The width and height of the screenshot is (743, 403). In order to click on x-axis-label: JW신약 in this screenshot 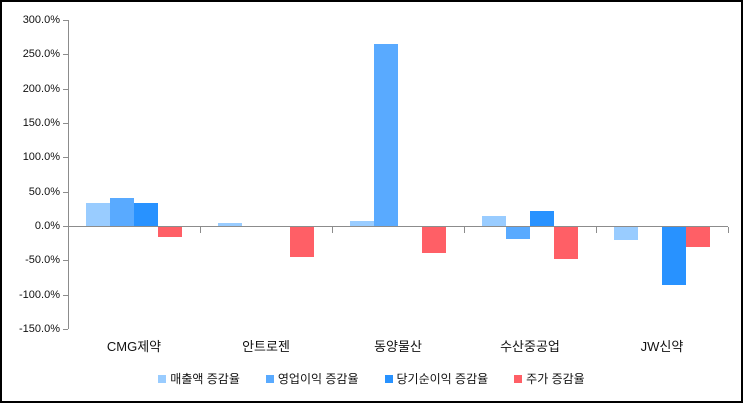, I will do `click(662, 346)`.